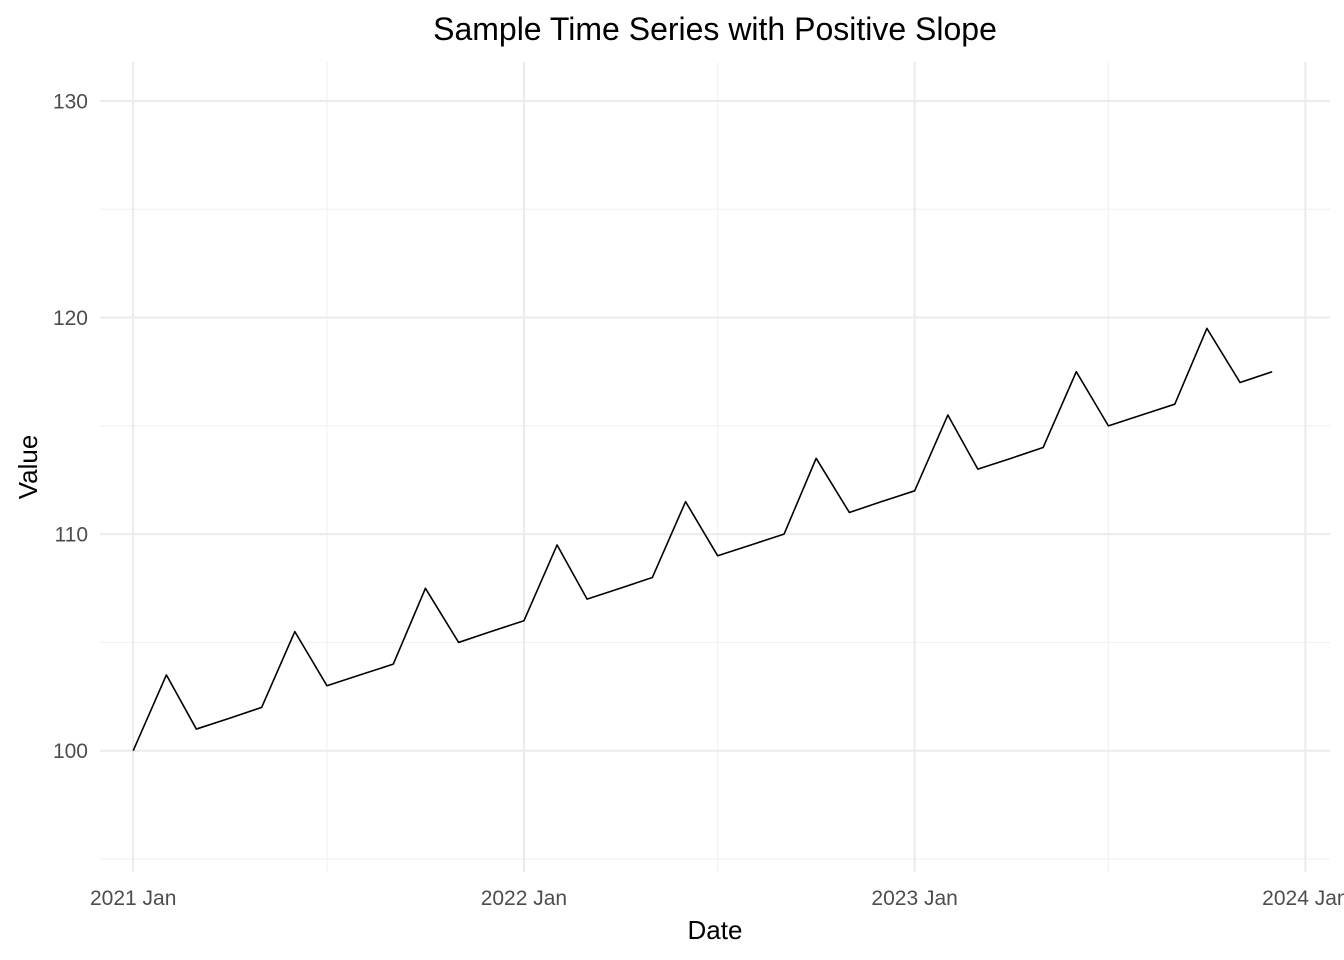  I want to click on y-tick-label: 100, so click(70, 751).